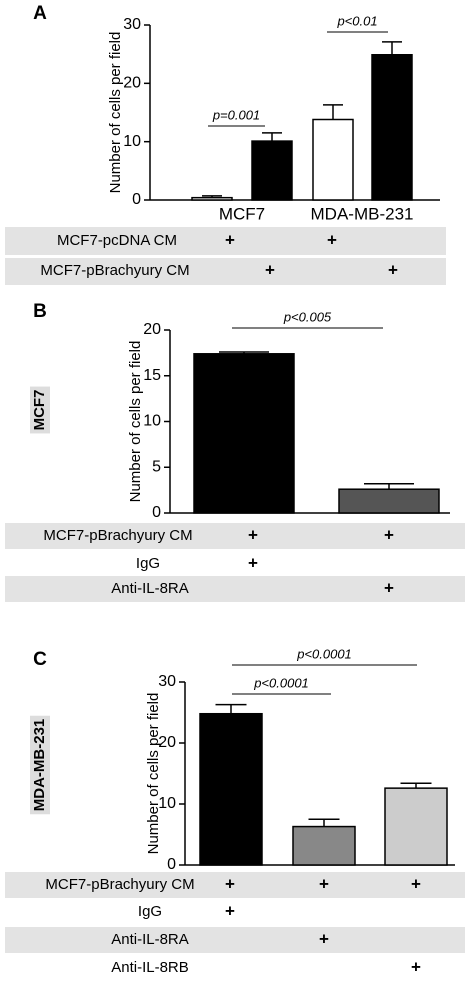 This screenshot has height=981, width=474. I want to click on panel-label: C, so click(40, 659).